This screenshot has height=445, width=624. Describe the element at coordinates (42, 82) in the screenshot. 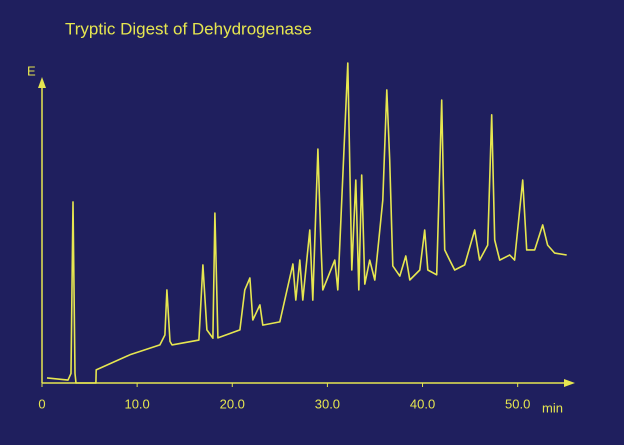

I see `y-axis-arrow` at that location.